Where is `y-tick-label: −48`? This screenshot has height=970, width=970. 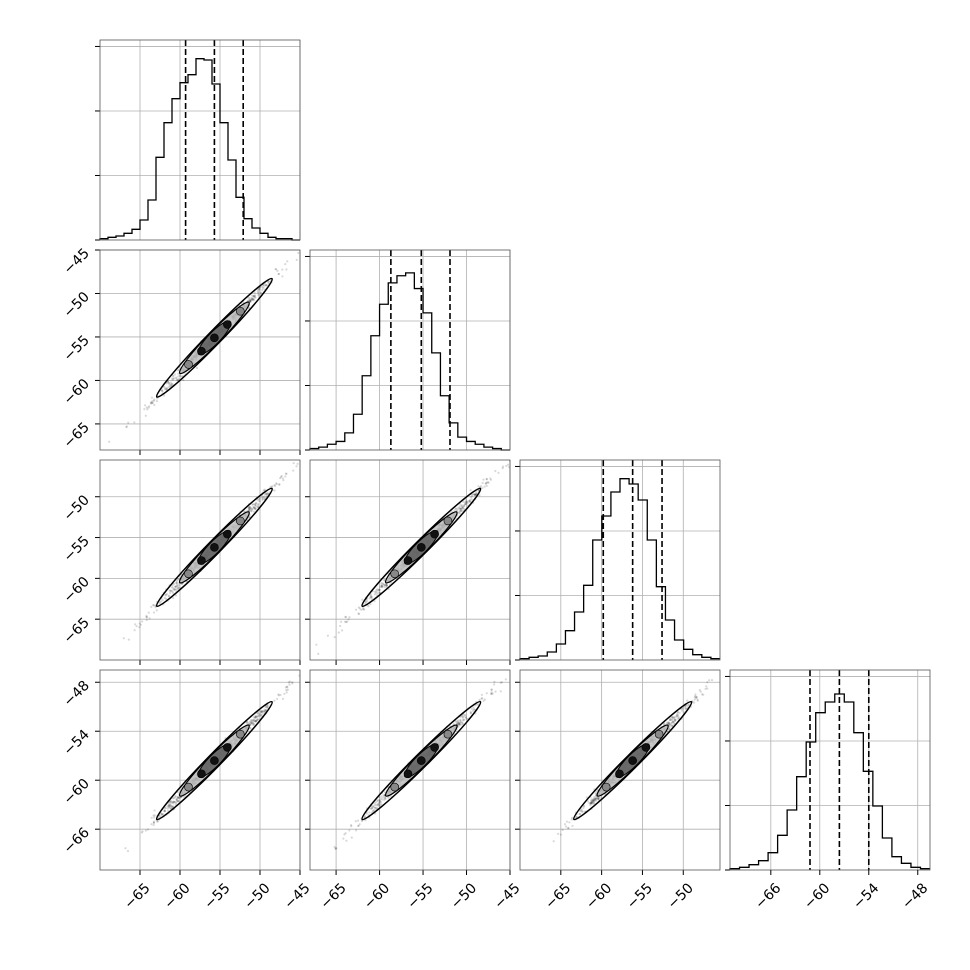
y-tick-label: −48 is located at coordinates (77, 694).